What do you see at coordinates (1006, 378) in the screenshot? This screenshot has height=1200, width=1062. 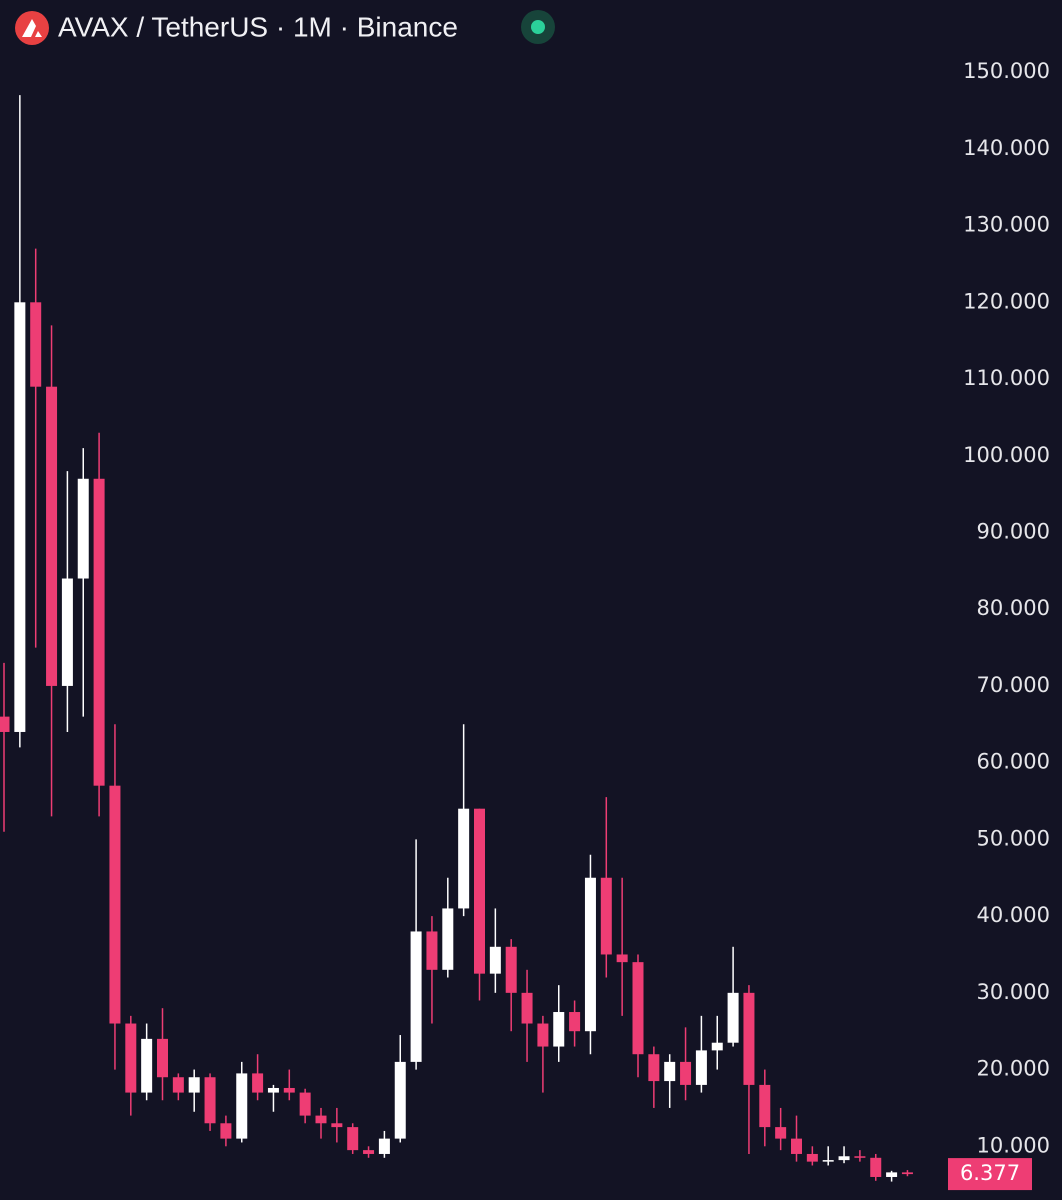 I see `y-tick-label: 110.000` at bounding box center [1006, 378].